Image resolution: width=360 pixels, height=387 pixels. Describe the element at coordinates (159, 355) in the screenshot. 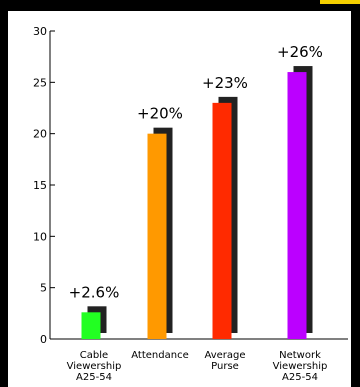

I see `category-label: Attendance` at that location.